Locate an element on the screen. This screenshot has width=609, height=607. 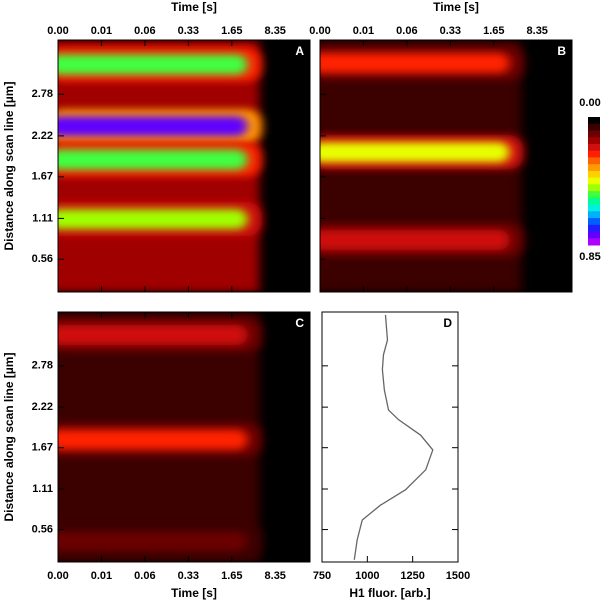
x-tick-label: 750 is located at coordinates (322, 576).